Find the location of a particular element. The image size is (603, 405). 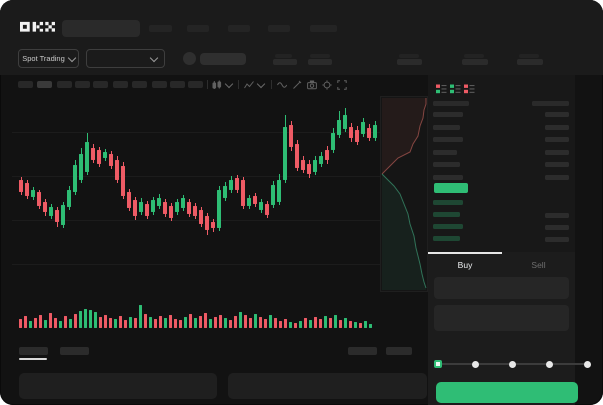

ask-row-total is located at coordinates (557, 164).